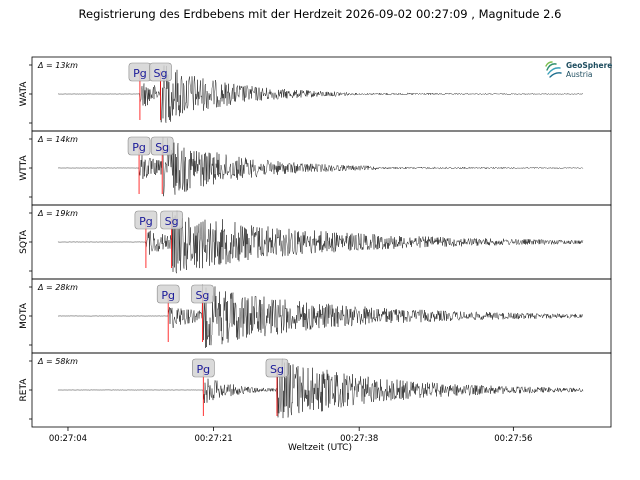 This screenshot has height=480, width=640. I want to click on station-distance: Δ = 19km, so click(57, 213).